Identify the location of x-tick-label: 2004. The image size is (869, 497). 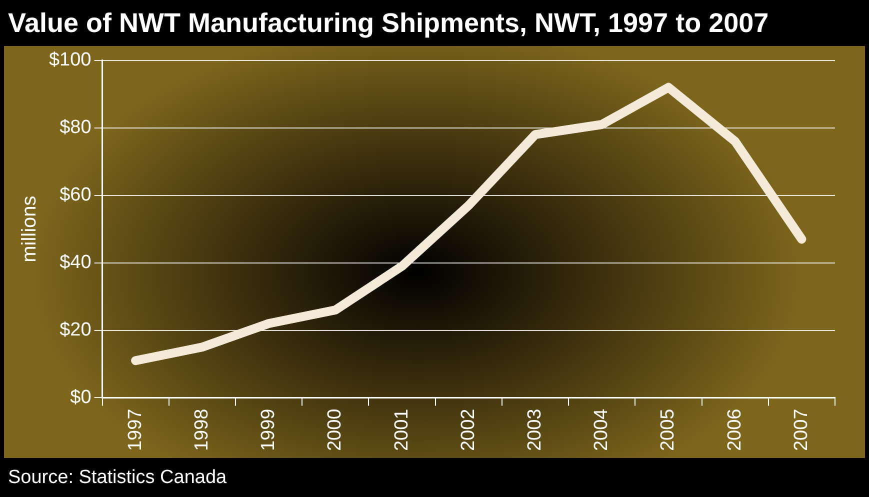
(601, 430).